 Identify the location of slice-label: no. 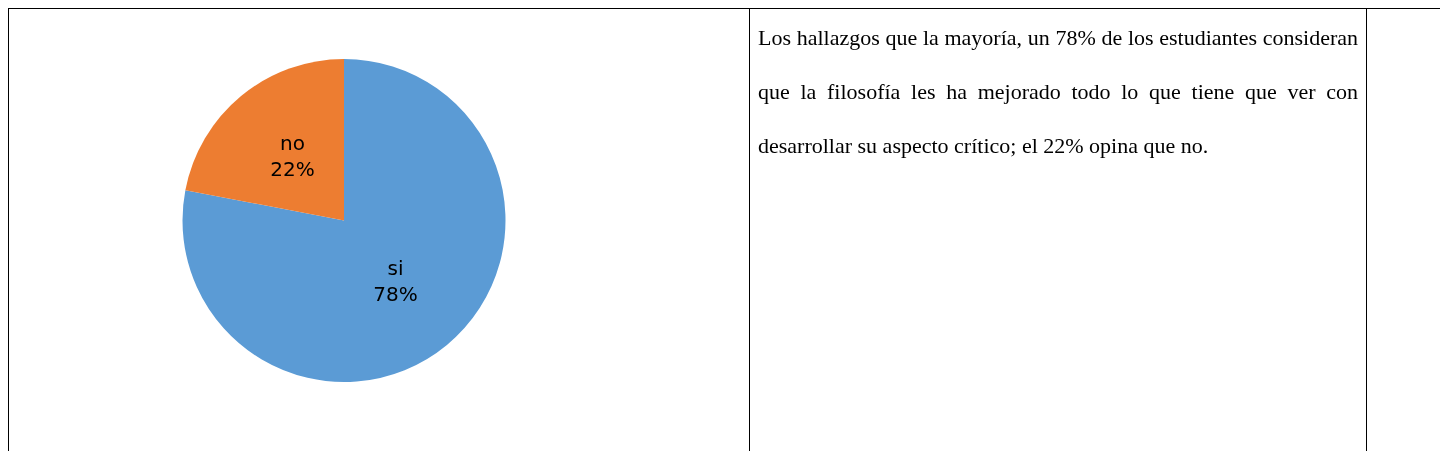
(292, 143).